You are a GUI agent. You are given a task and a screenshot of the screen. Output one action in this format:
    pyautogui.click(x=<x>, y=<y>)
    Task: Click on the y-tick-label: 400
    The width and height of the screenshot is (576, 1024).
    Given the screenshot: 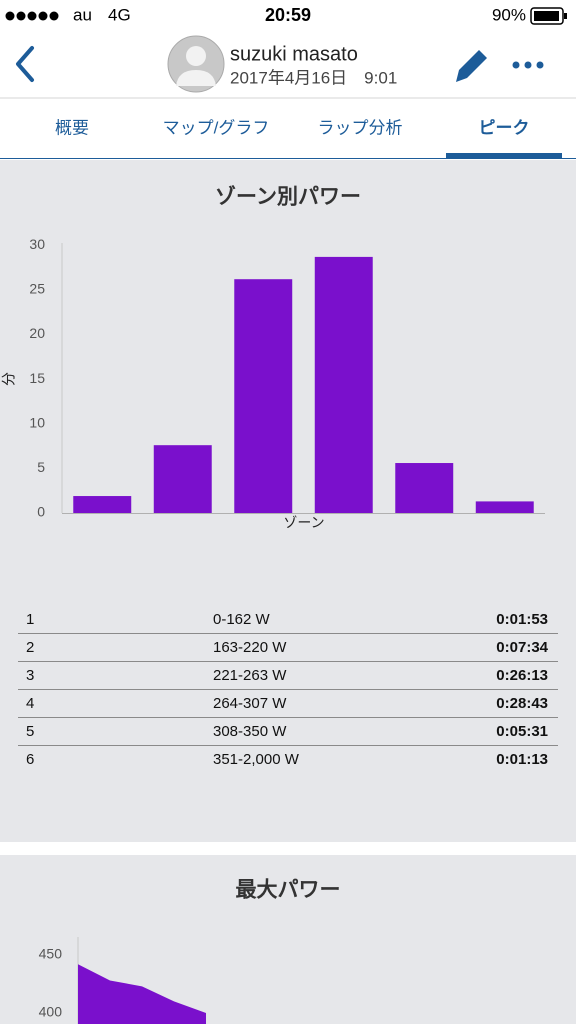 What is the action you would take?
    pyautogui.click(x=51, y=1012)
    